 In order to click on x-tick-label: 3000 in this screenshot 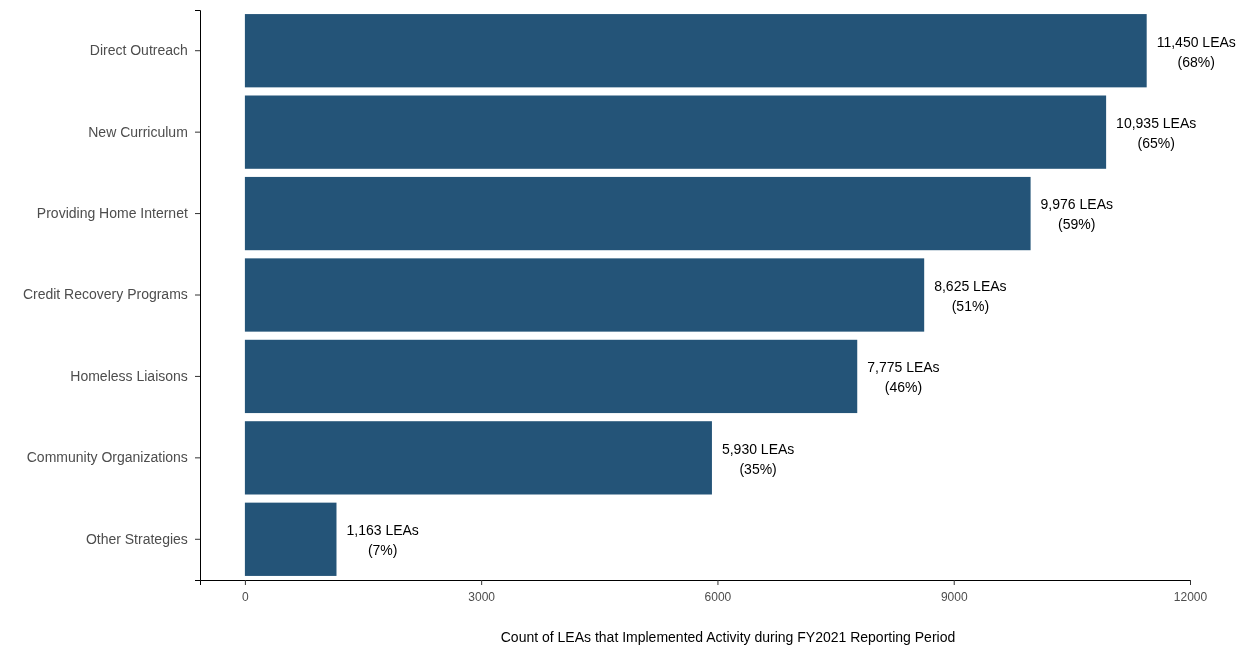, I will do `click(482, 597)`.